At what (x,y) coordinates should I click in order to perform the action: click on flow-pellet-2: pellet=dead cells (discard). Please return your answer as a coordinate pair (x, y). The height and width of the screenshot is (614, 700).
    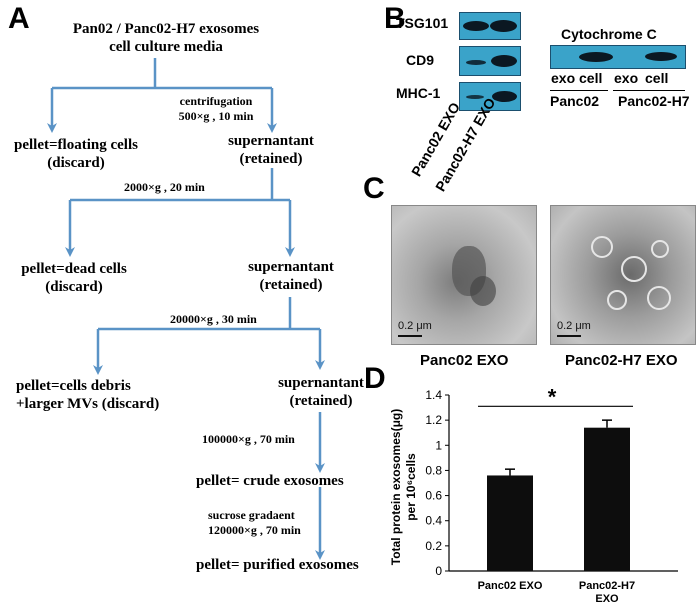
    Looking at the image, I should click on (74, 278).